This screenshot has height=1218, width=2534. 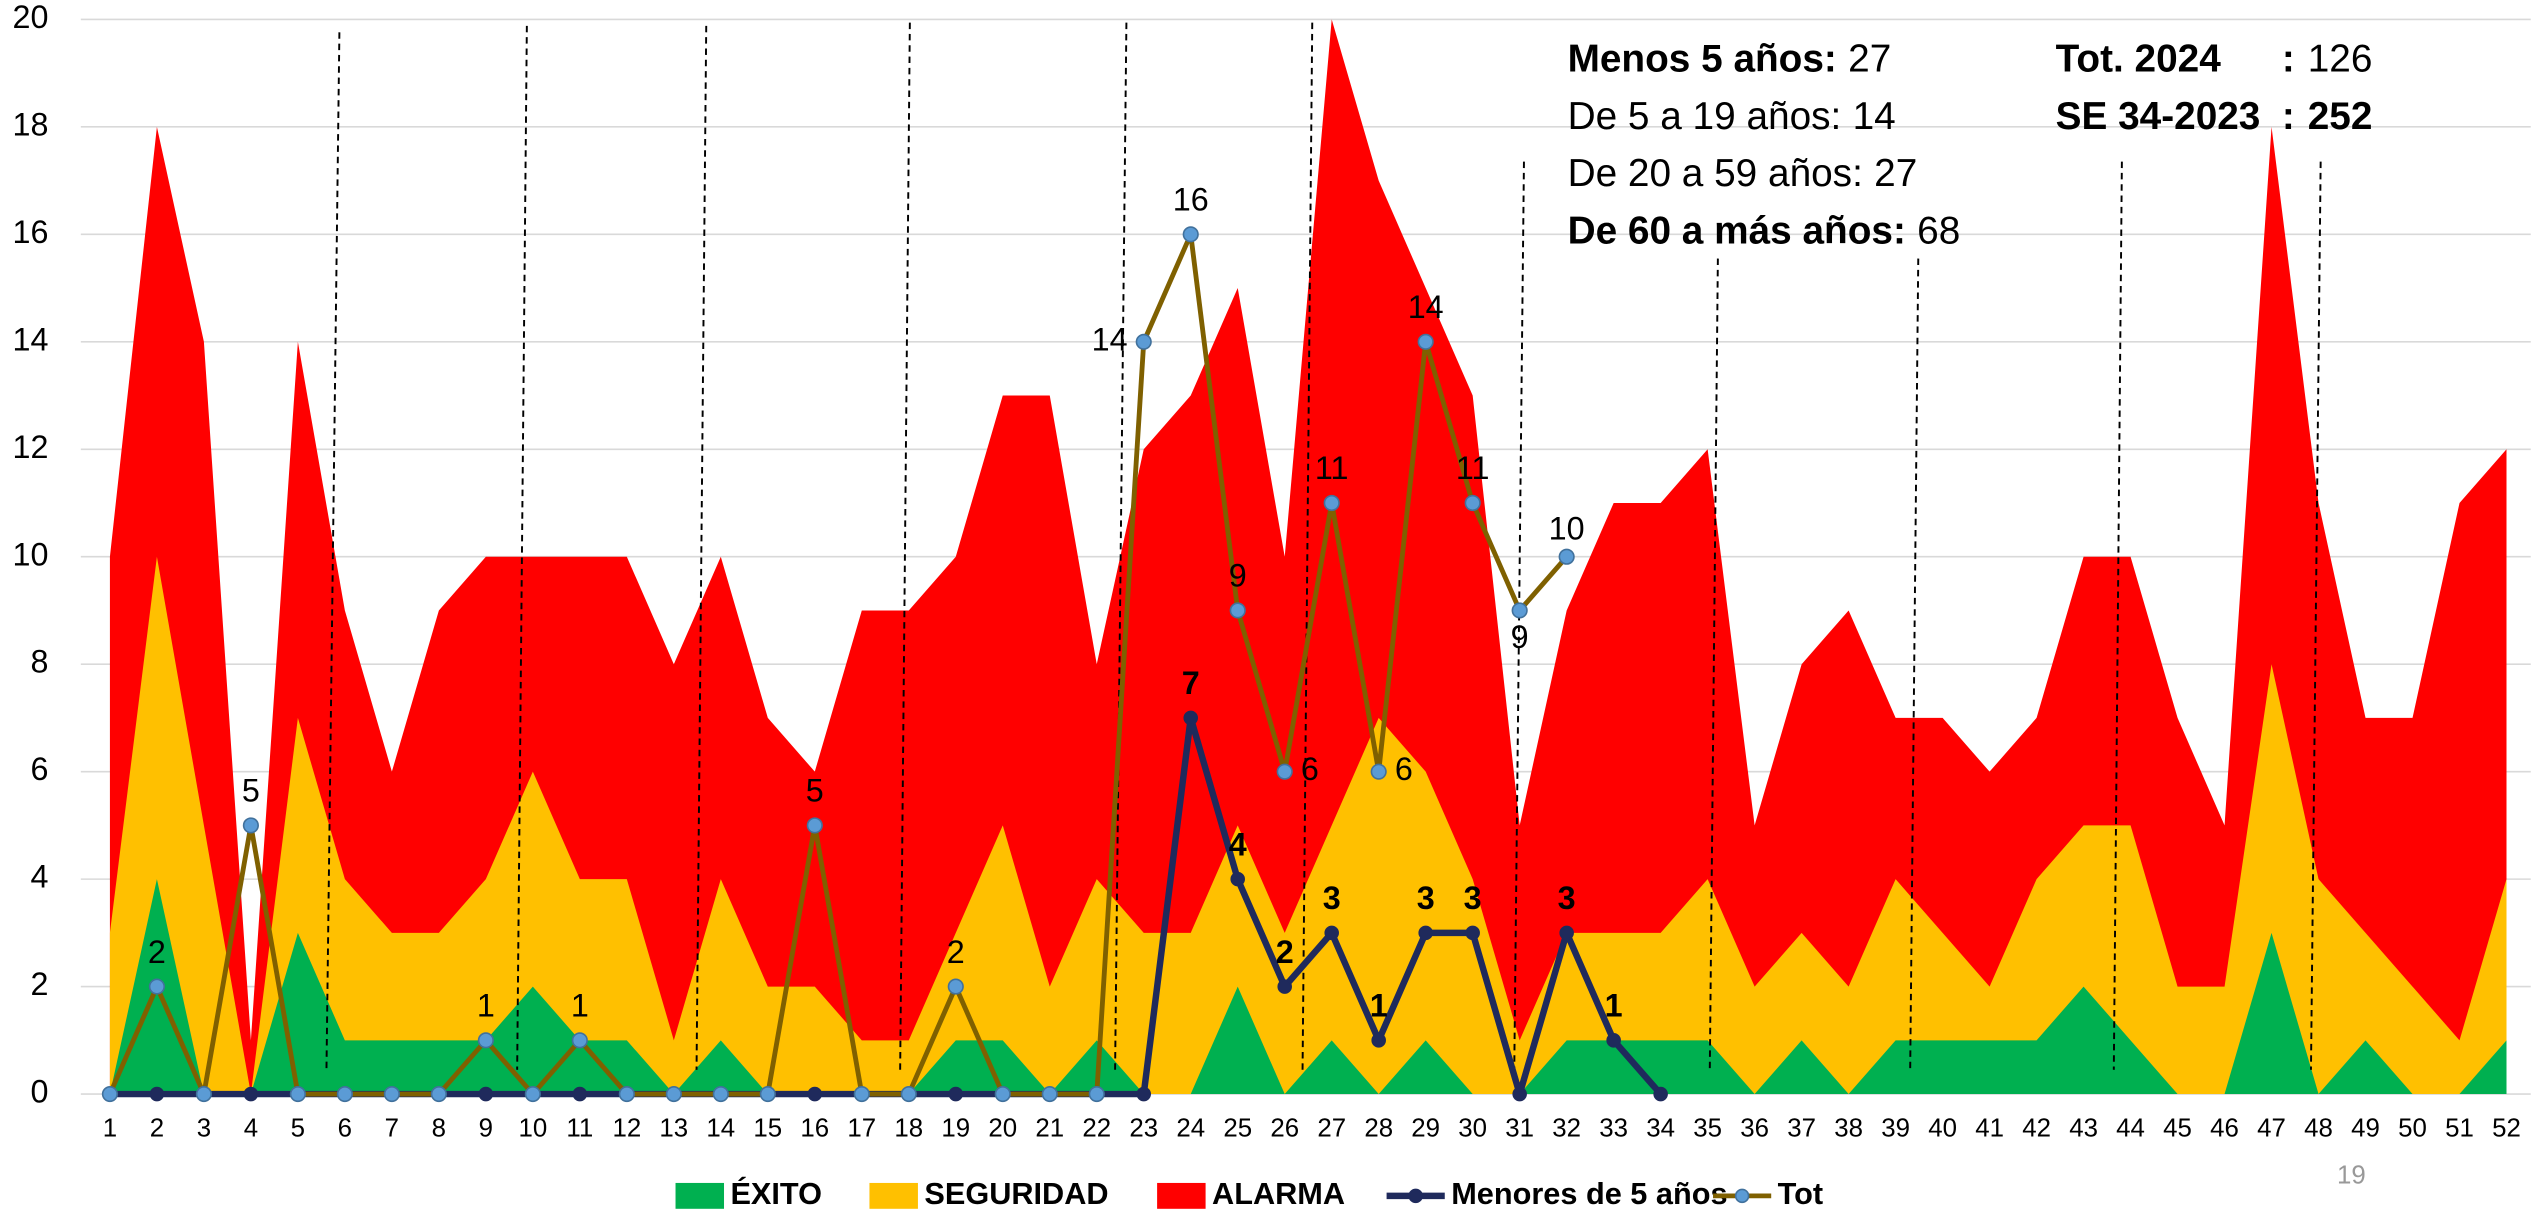 What do you see at coordinates (1754, 1128) in the screenshot?
I see `x-tick-label: 36` at bounding box center [1754, 1128].